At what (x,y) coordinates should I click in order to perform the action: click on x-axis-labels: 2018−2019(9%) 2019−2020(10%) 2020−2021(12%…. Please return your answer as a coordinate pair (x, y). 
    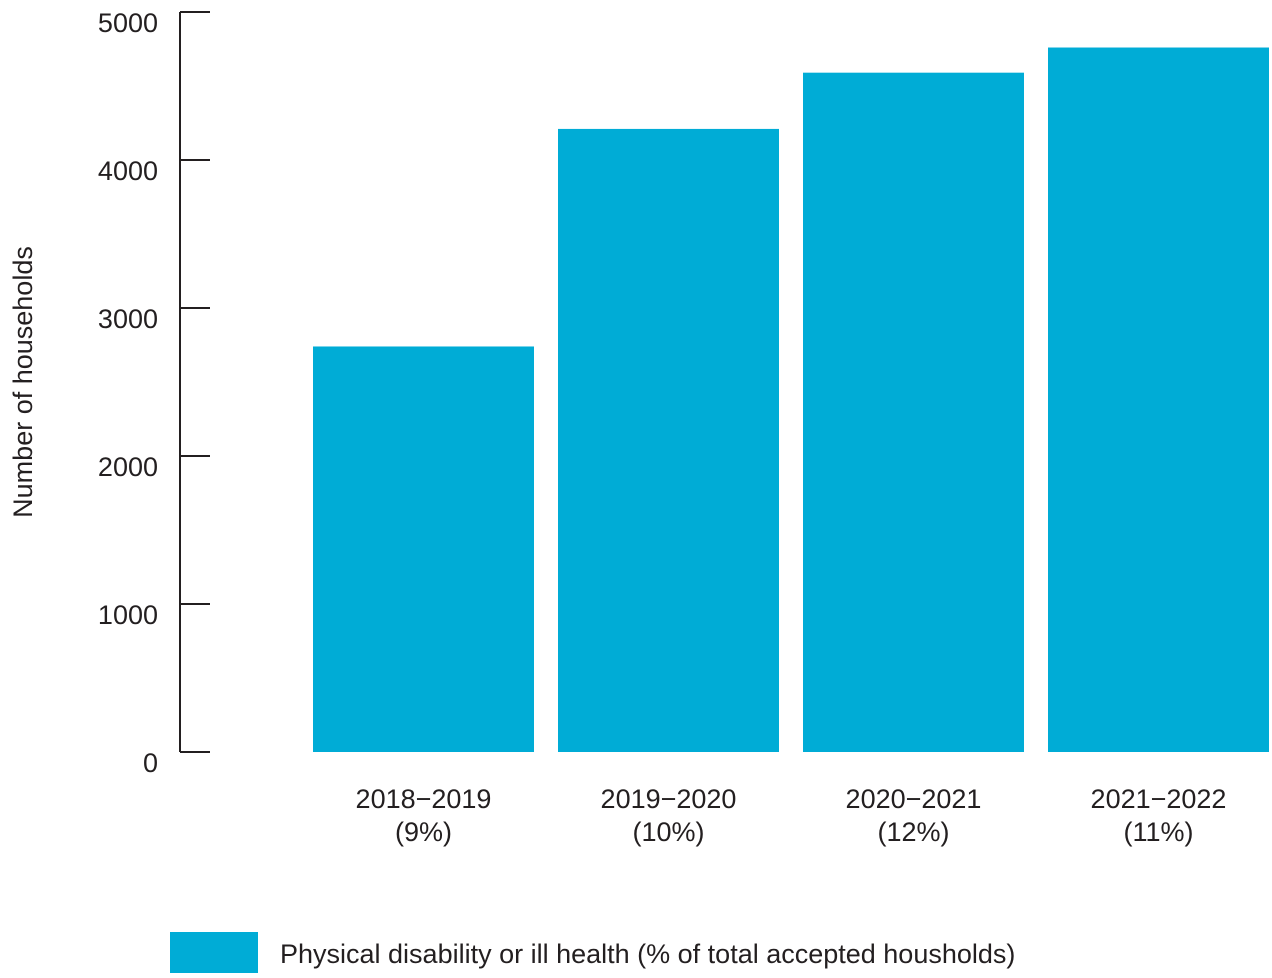
    Looking at the image, I should click on (791, 815).